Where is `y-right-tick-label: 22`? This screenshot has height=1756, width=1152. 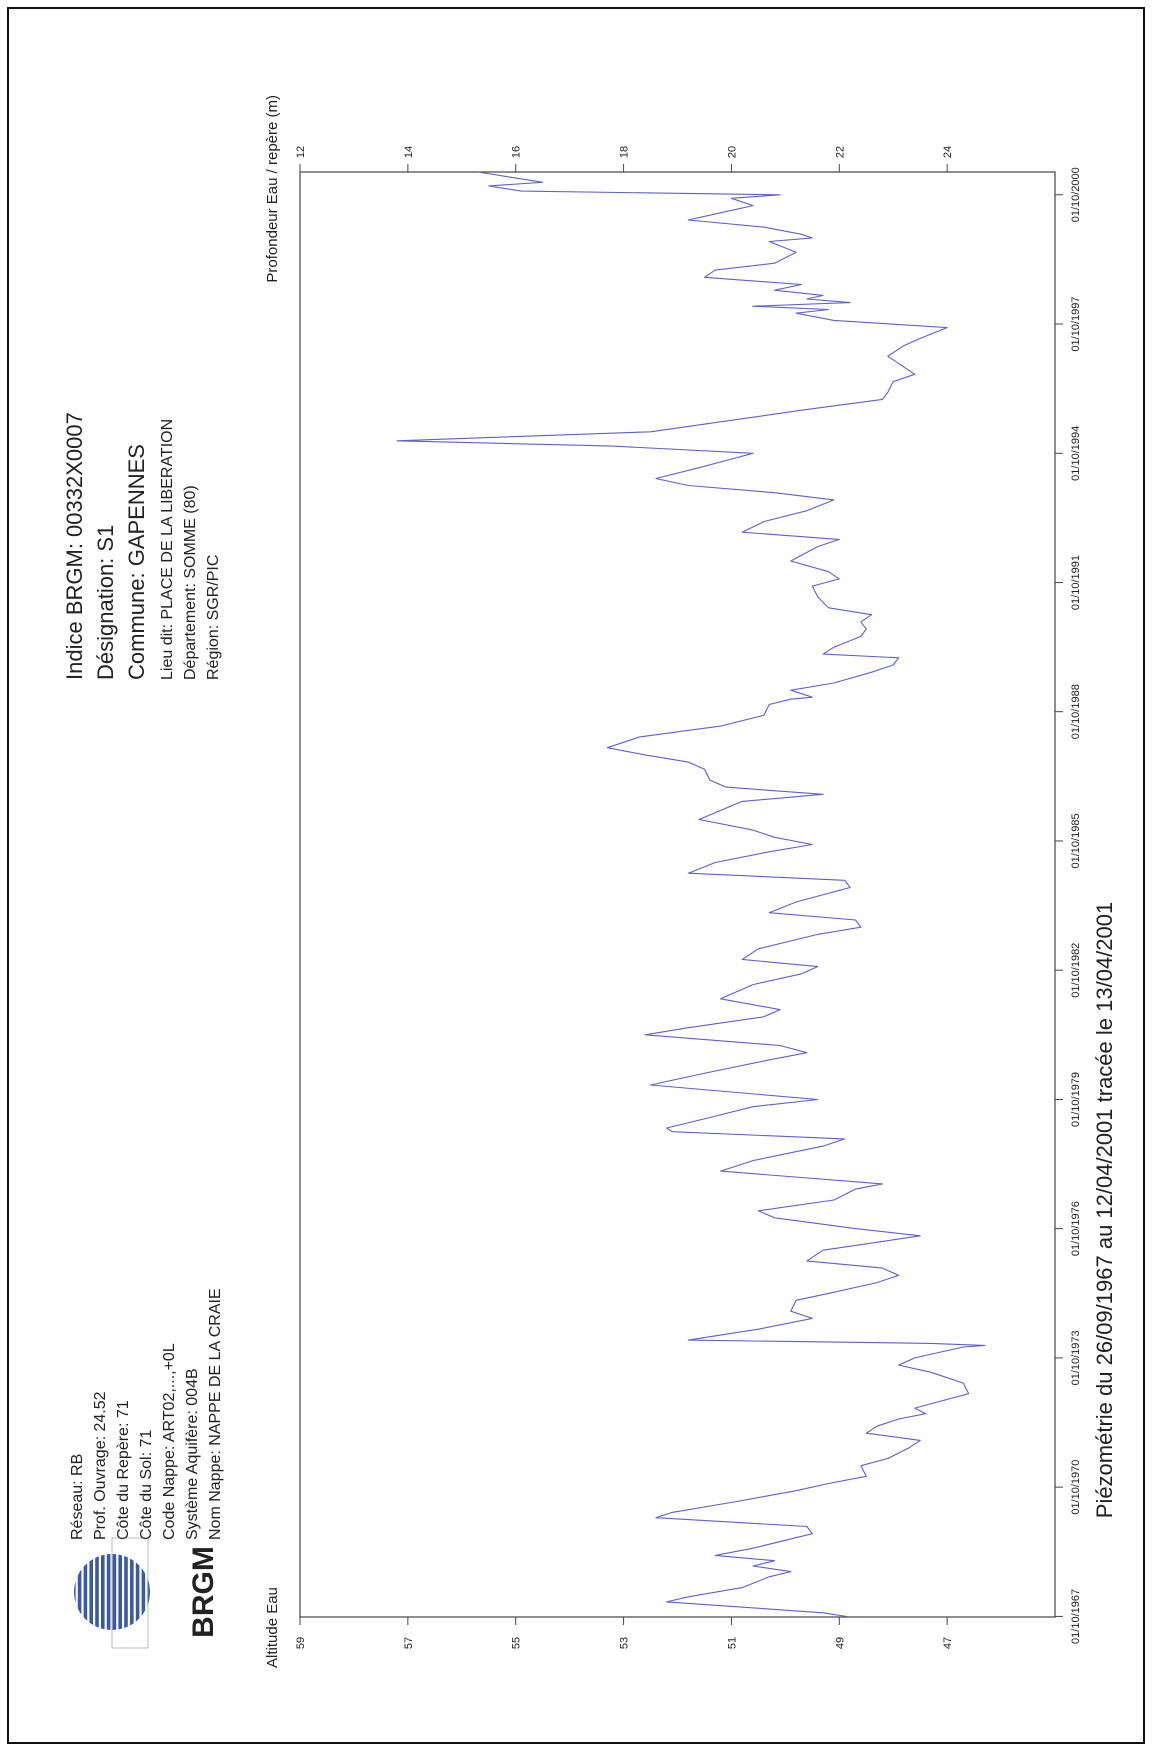 y-right-tick-label: 22 is located at coordinates (840, 152).